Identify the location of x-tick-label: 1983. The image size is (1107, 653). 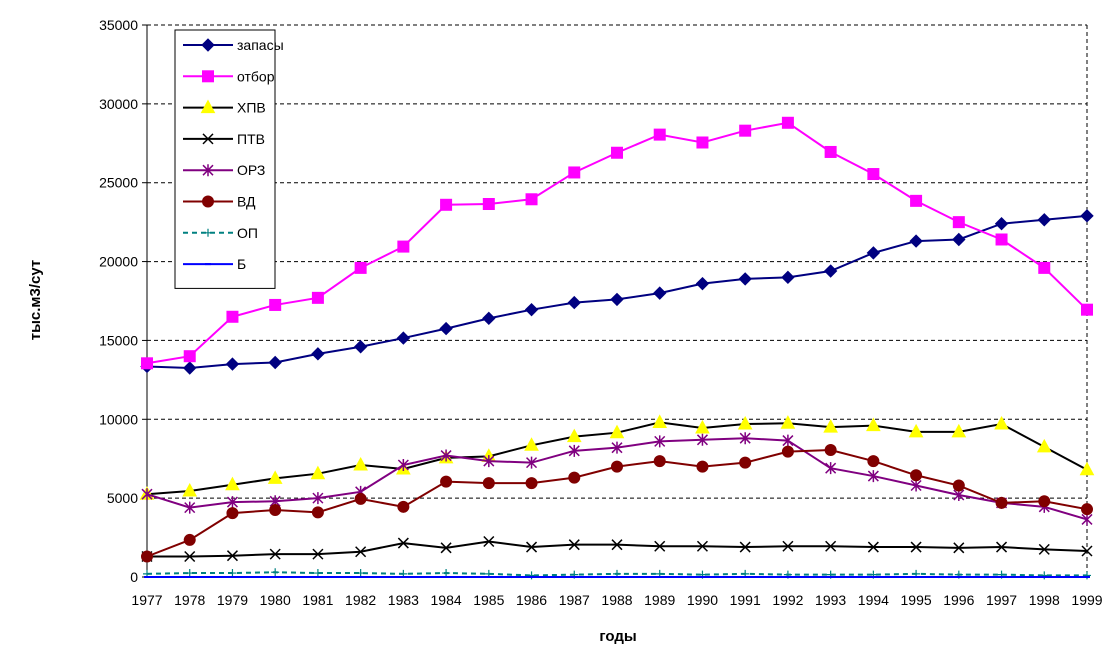
(403, 600).